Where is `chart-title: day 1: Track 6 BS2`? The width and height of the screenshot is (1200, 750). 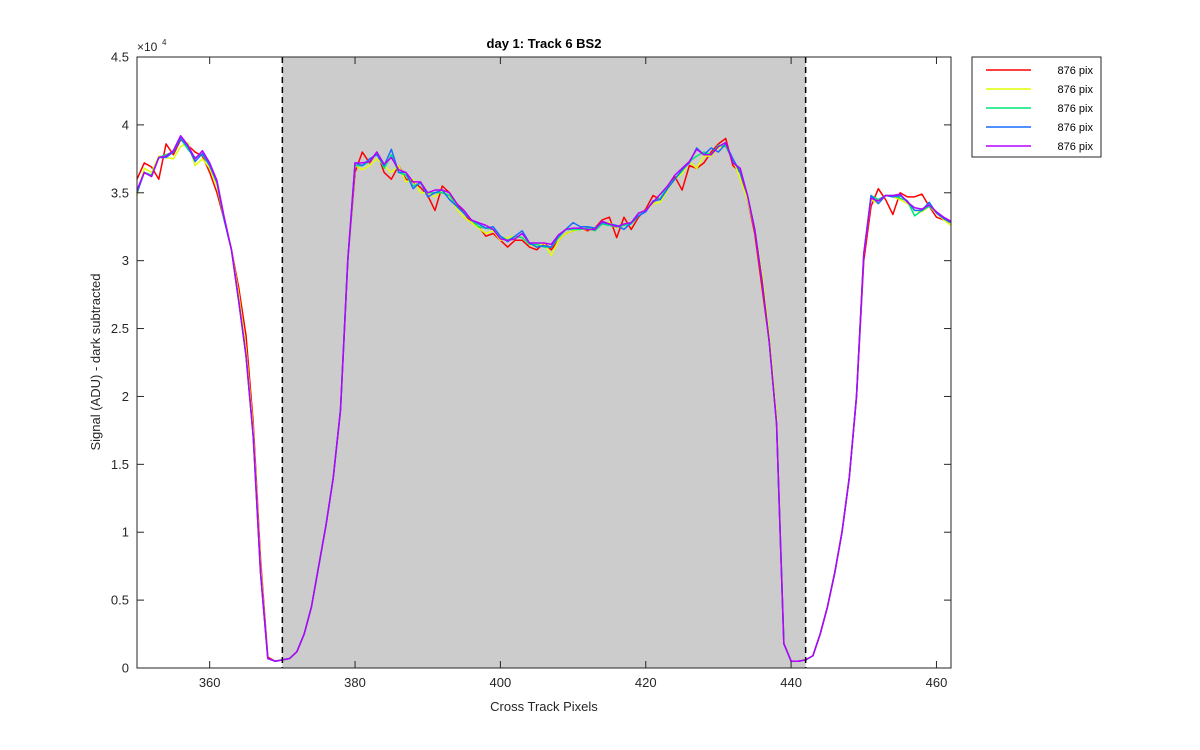
chart-title: day 1: Track 6 BS2 is located at coordinates (544, 43).